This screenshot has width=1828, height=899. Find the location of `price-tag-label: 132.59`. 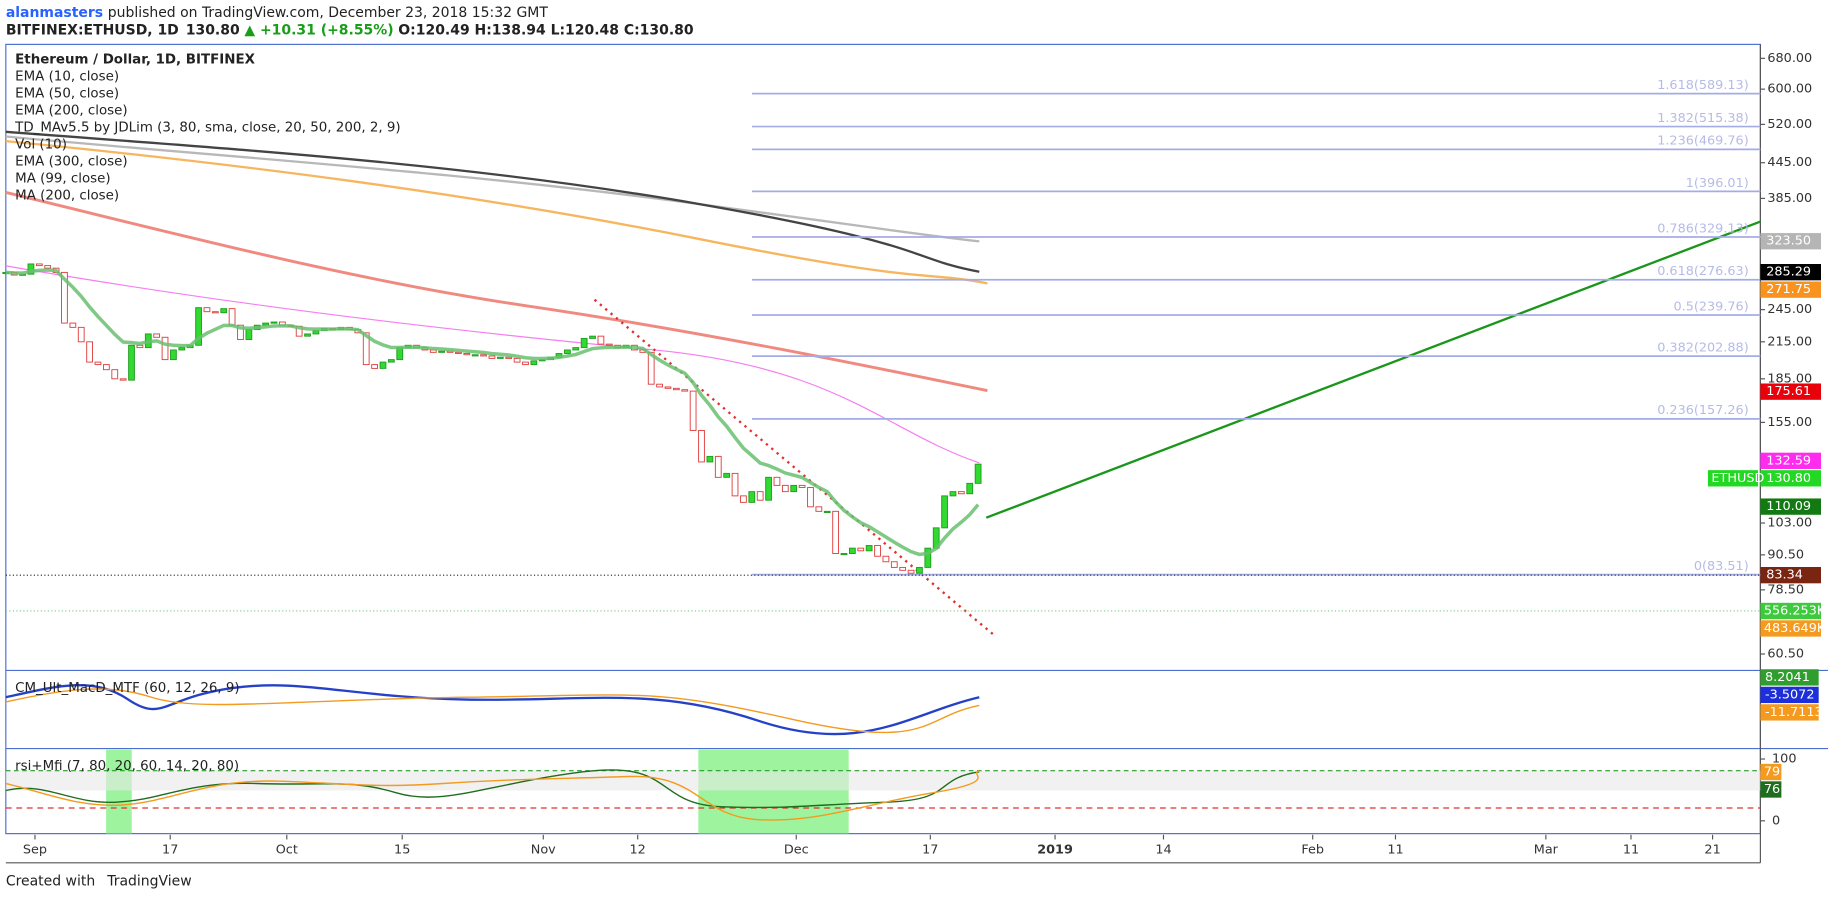

price-tag-label: 132.59 is located at coordinates (1788, 460).